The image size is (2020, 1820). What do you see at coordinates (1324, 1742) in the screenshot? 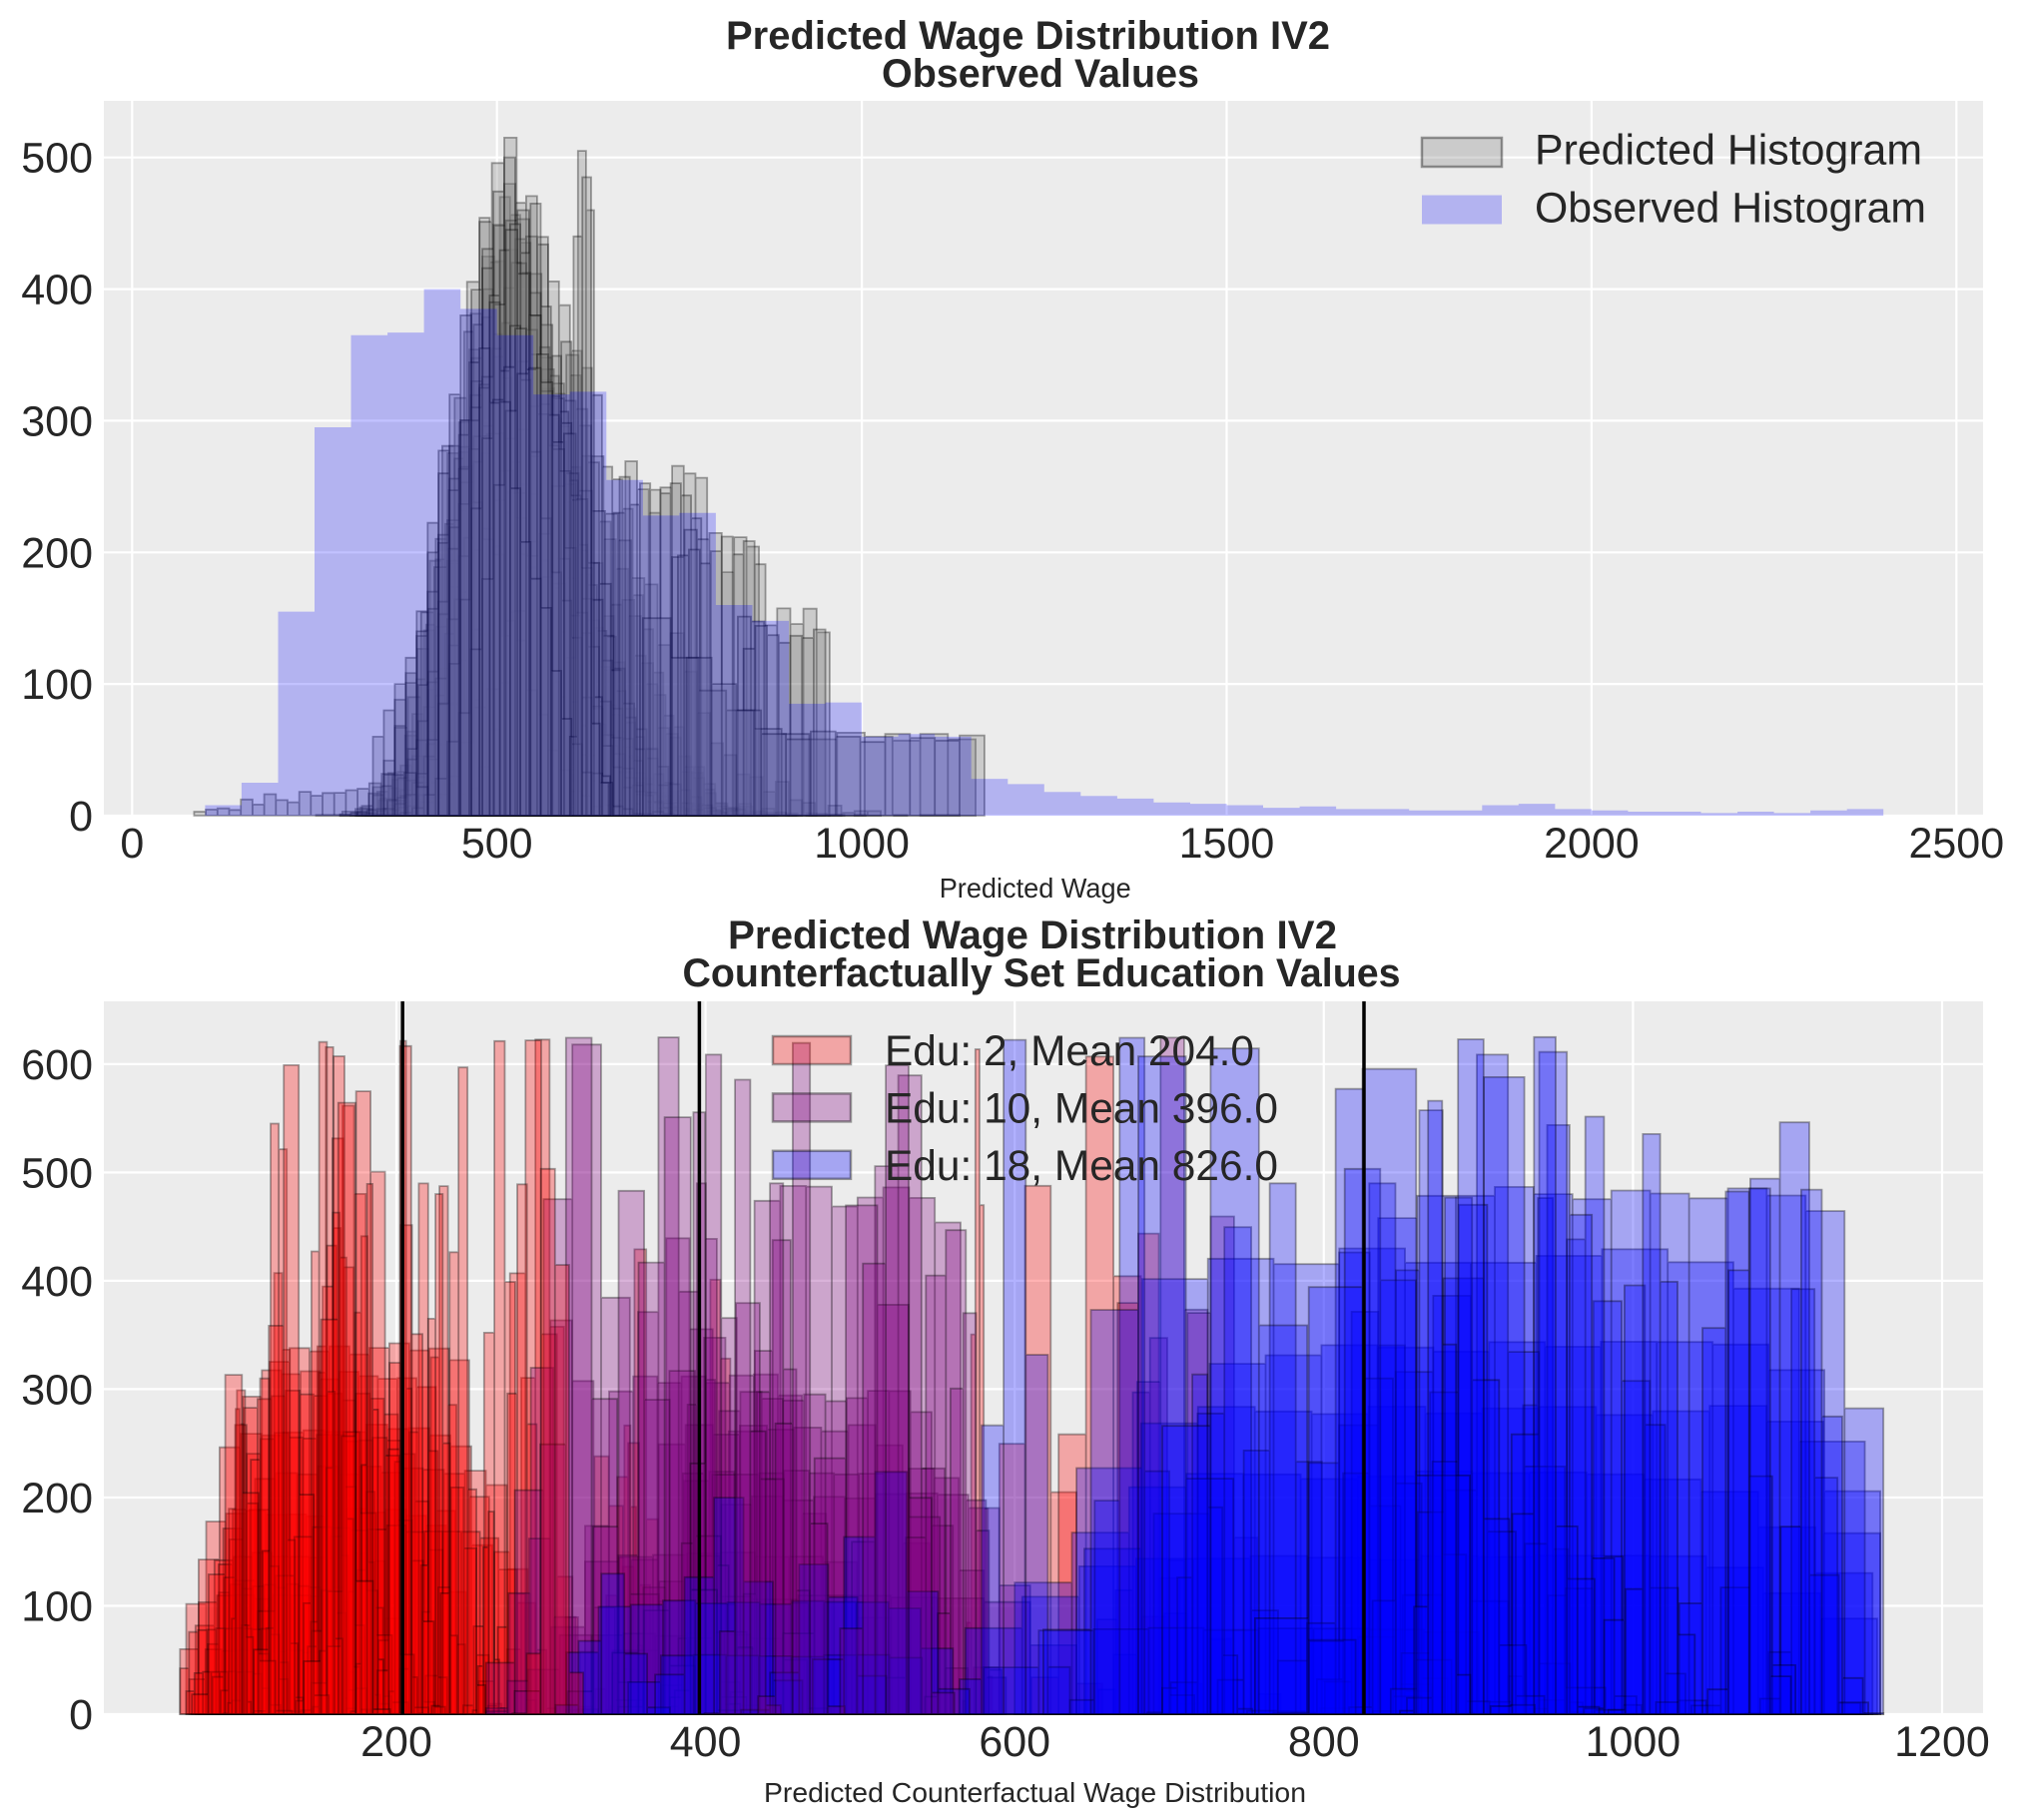
I see `svg-text: 800` at bounding box center [1324, 1742].